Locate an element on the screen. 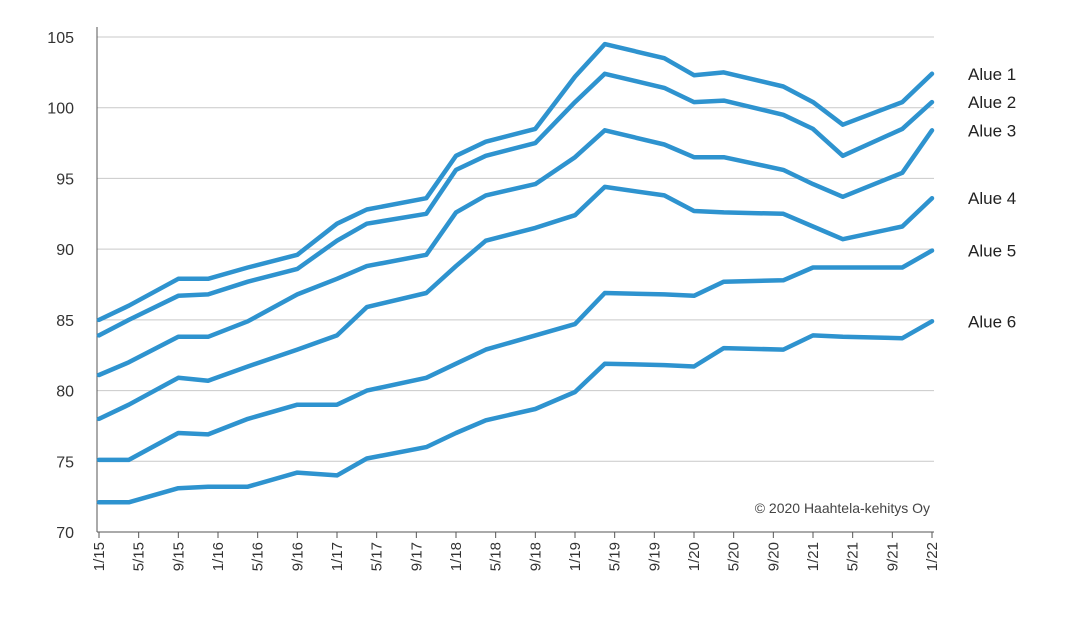  y-tick-label: 95 is located at coordinates (65, 179).